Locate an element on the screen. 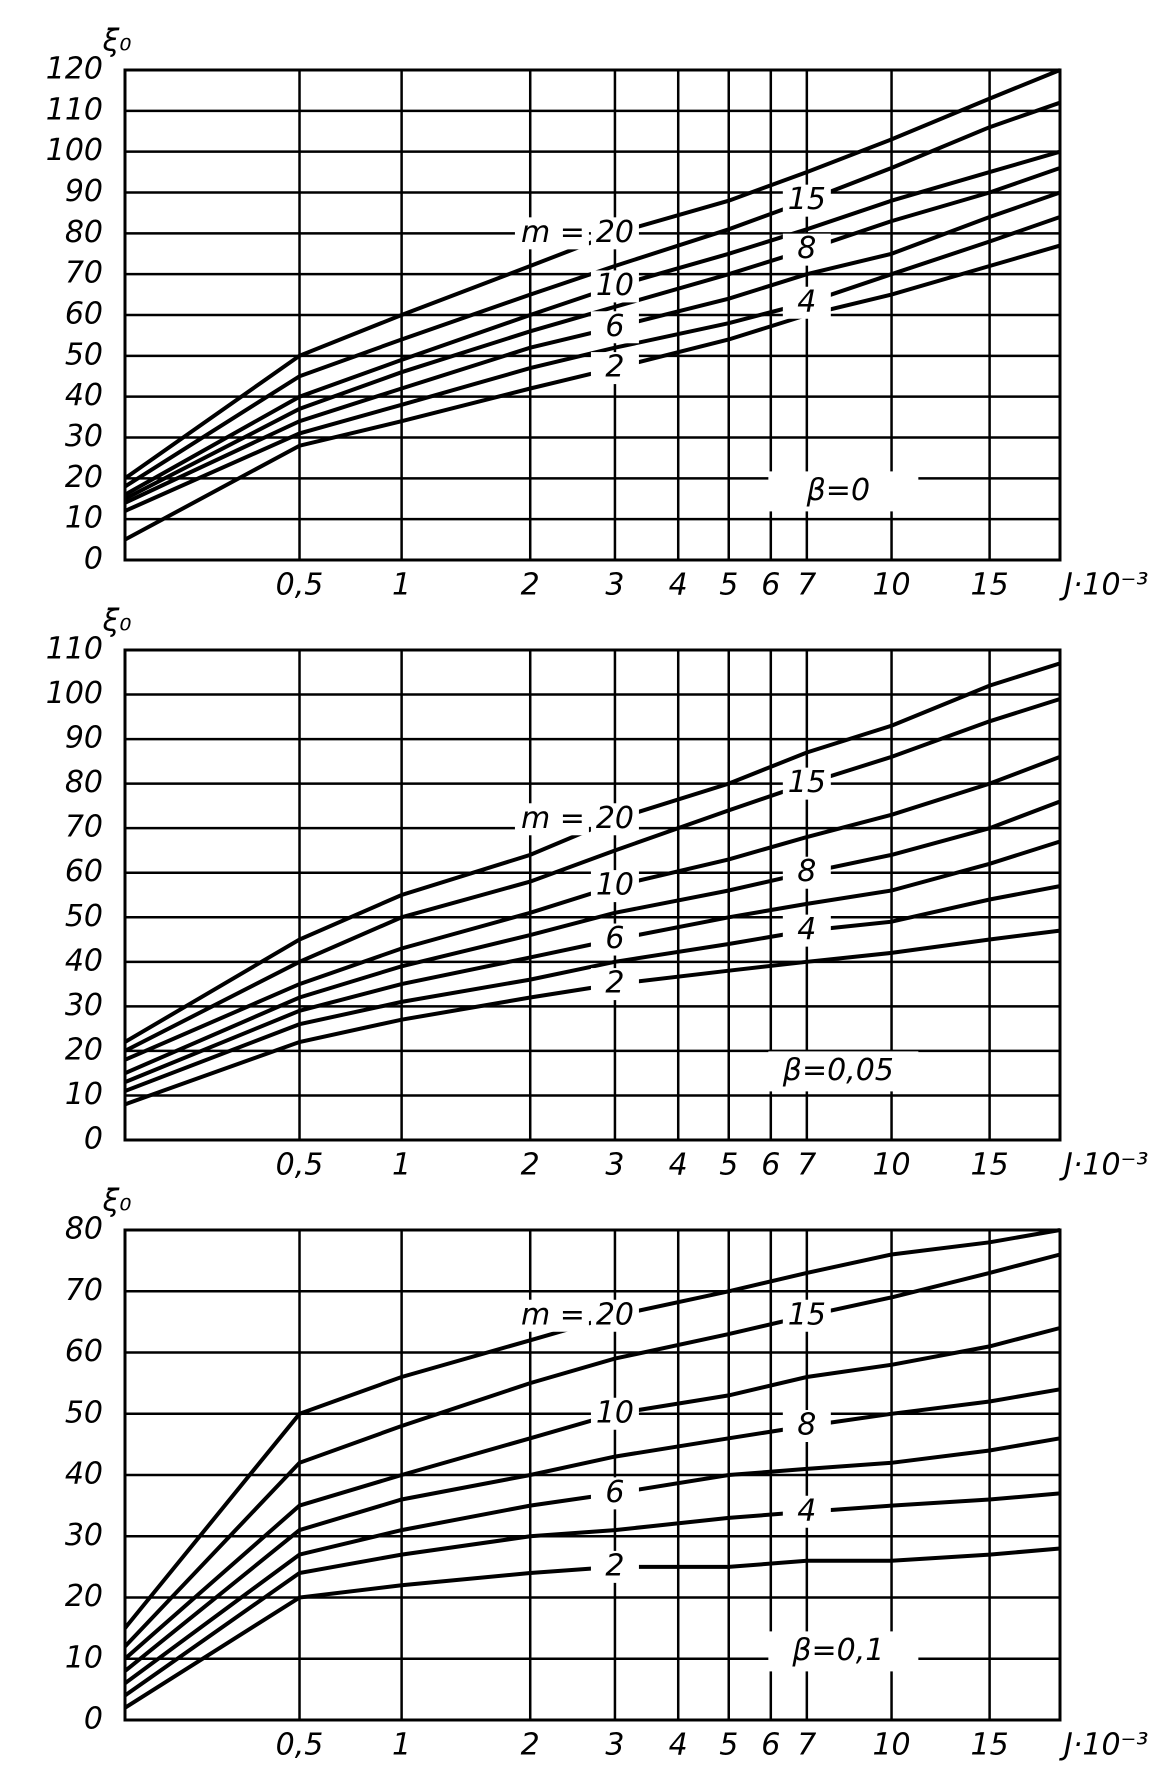  y-tick-label: 90 is located at coordinates (84, 191).